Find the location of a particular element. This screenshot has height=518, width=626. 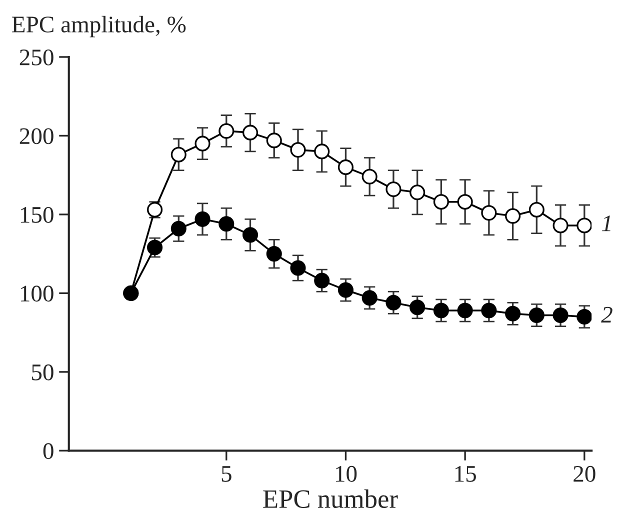

series-label: 2 is located at coordinates (606, 314).